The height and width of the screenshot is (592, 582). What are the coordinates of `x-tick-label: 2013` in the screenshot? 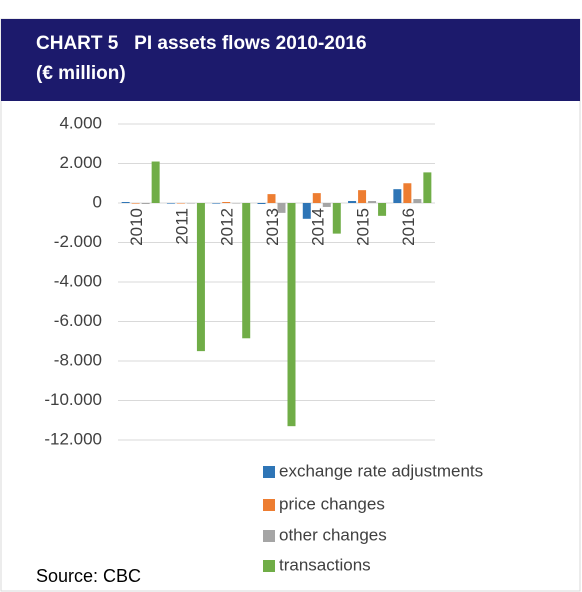 It's located at (272, 227).